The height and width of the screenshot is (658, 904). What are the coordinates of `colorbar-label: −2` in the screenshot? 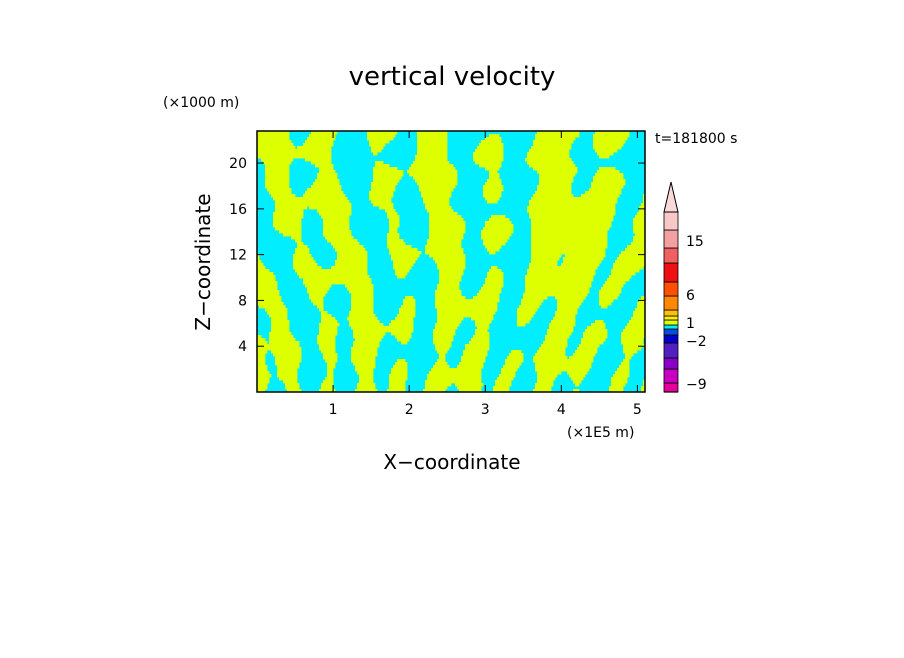 It's located at (696, 342).